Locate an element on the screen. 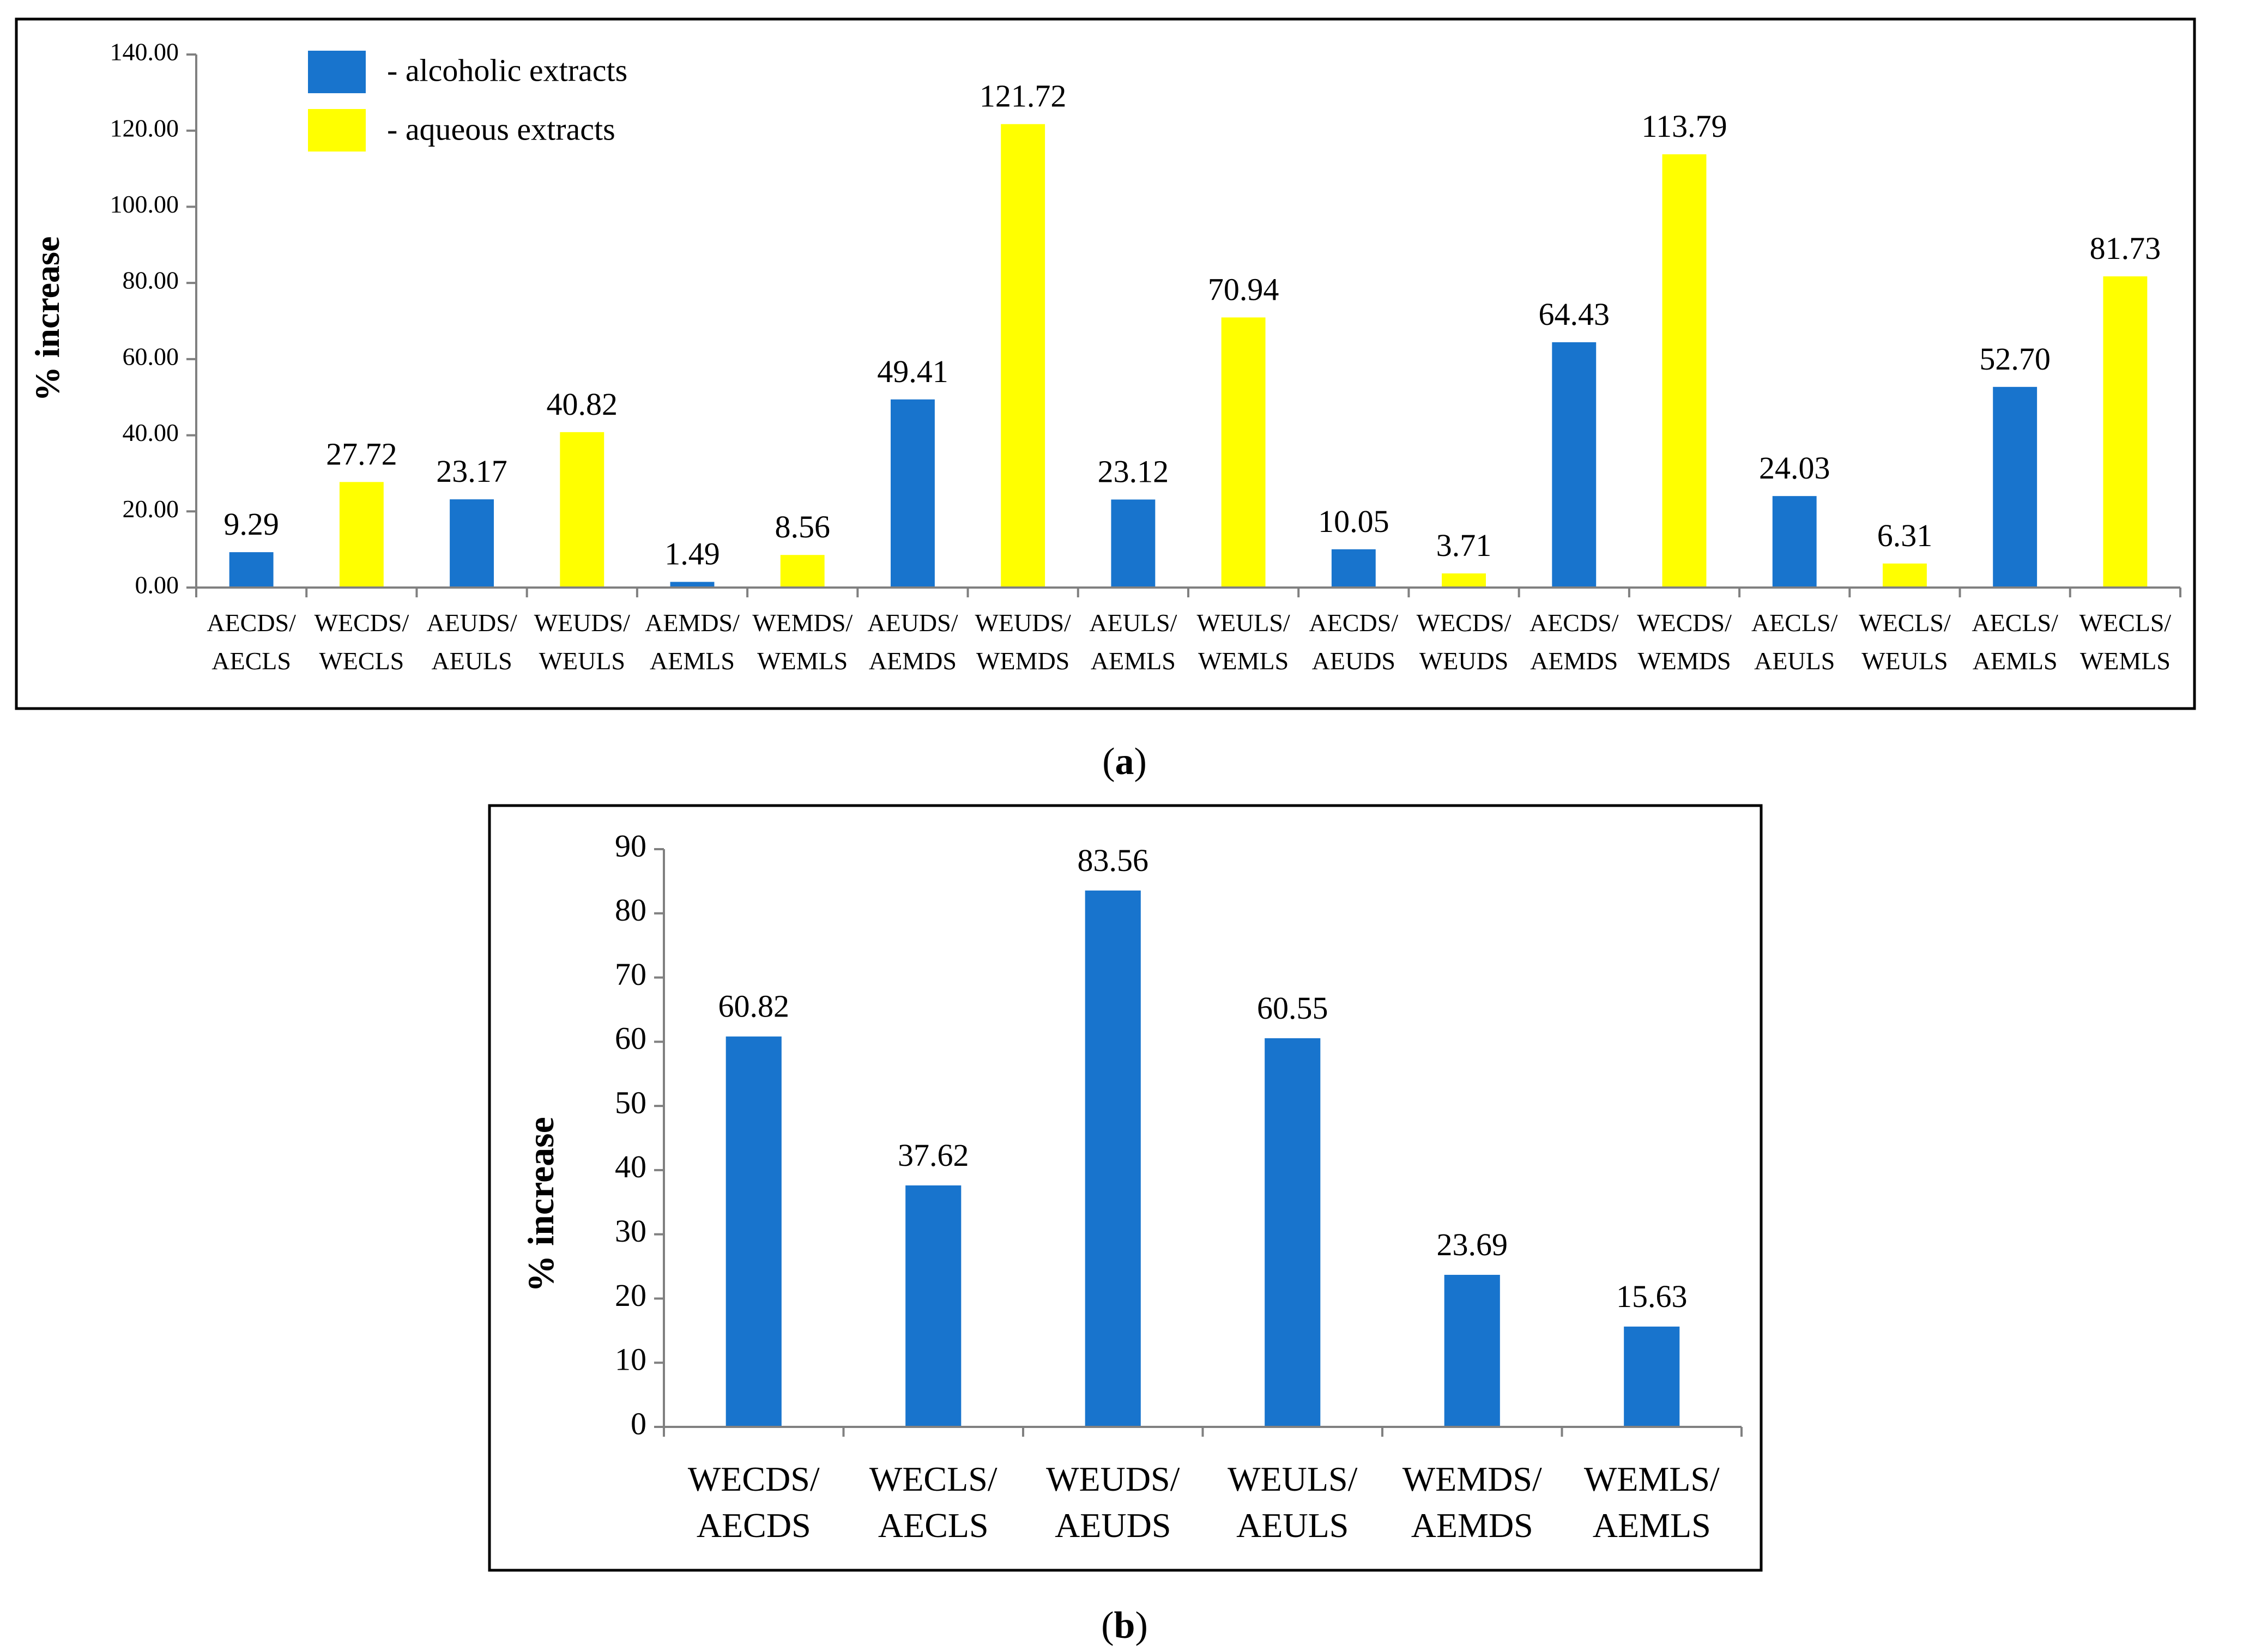 The width and height of the screenshot is (2249, 1652). x-tick-label-top: WEMDS/ is located at coordinates (1472, 1479).